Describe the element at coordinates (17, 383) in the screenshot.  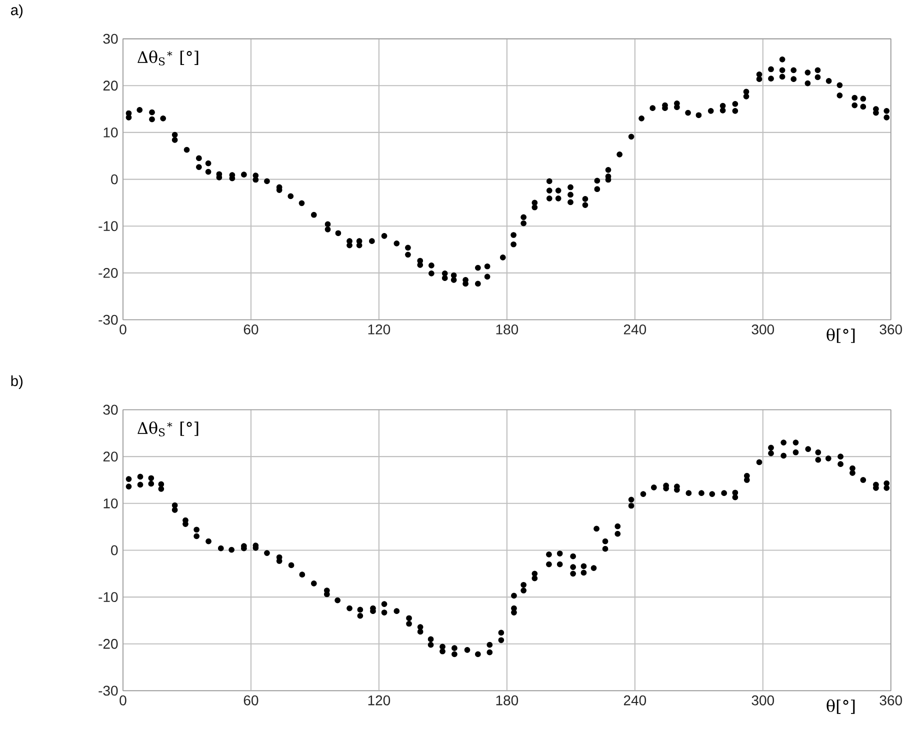
I see `chart-title: b)` at that location.